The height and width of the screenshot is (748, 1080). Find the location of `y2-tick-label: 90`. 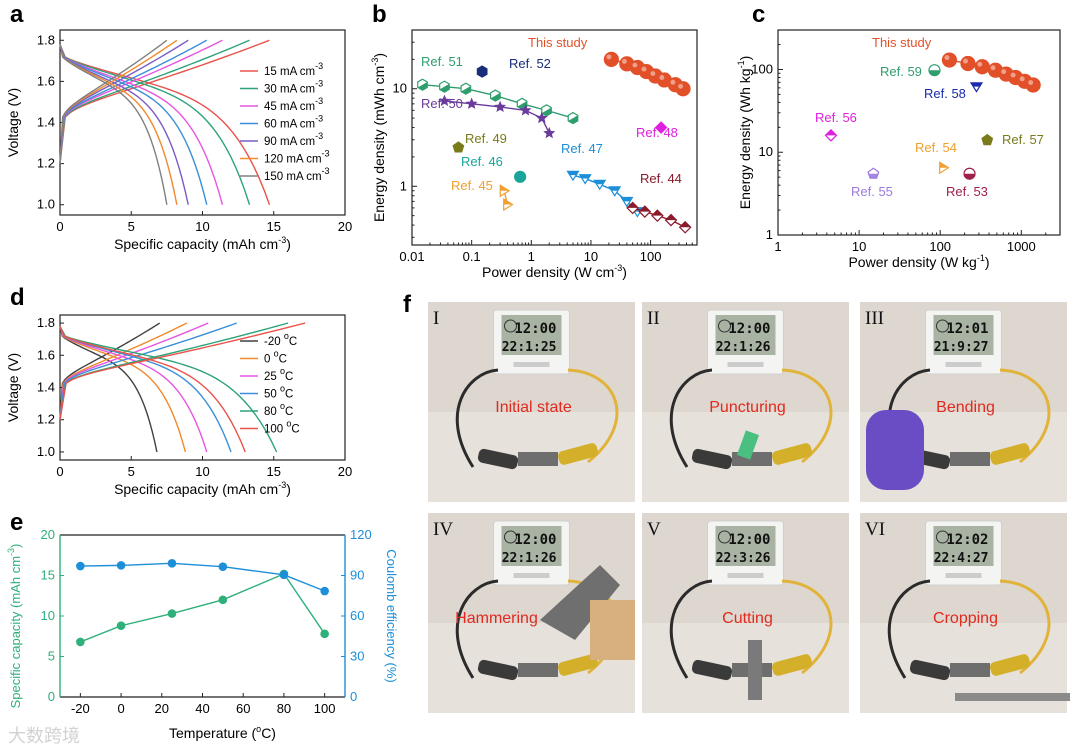

y2-tick-label: 90 is located at coordinates (357, 575).